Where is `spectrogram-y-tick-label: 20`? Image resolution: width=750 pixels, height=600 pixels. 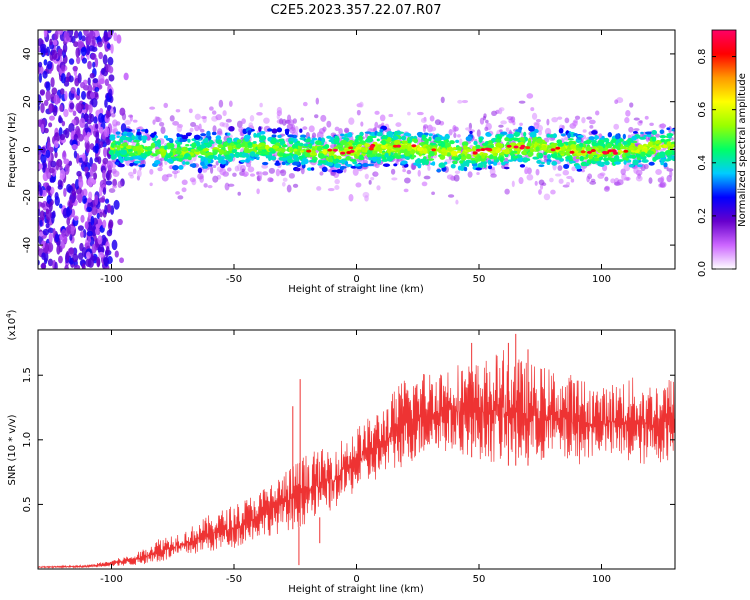
spectrogram-y-tick-label: 20 is located at coordinates (27, 101).